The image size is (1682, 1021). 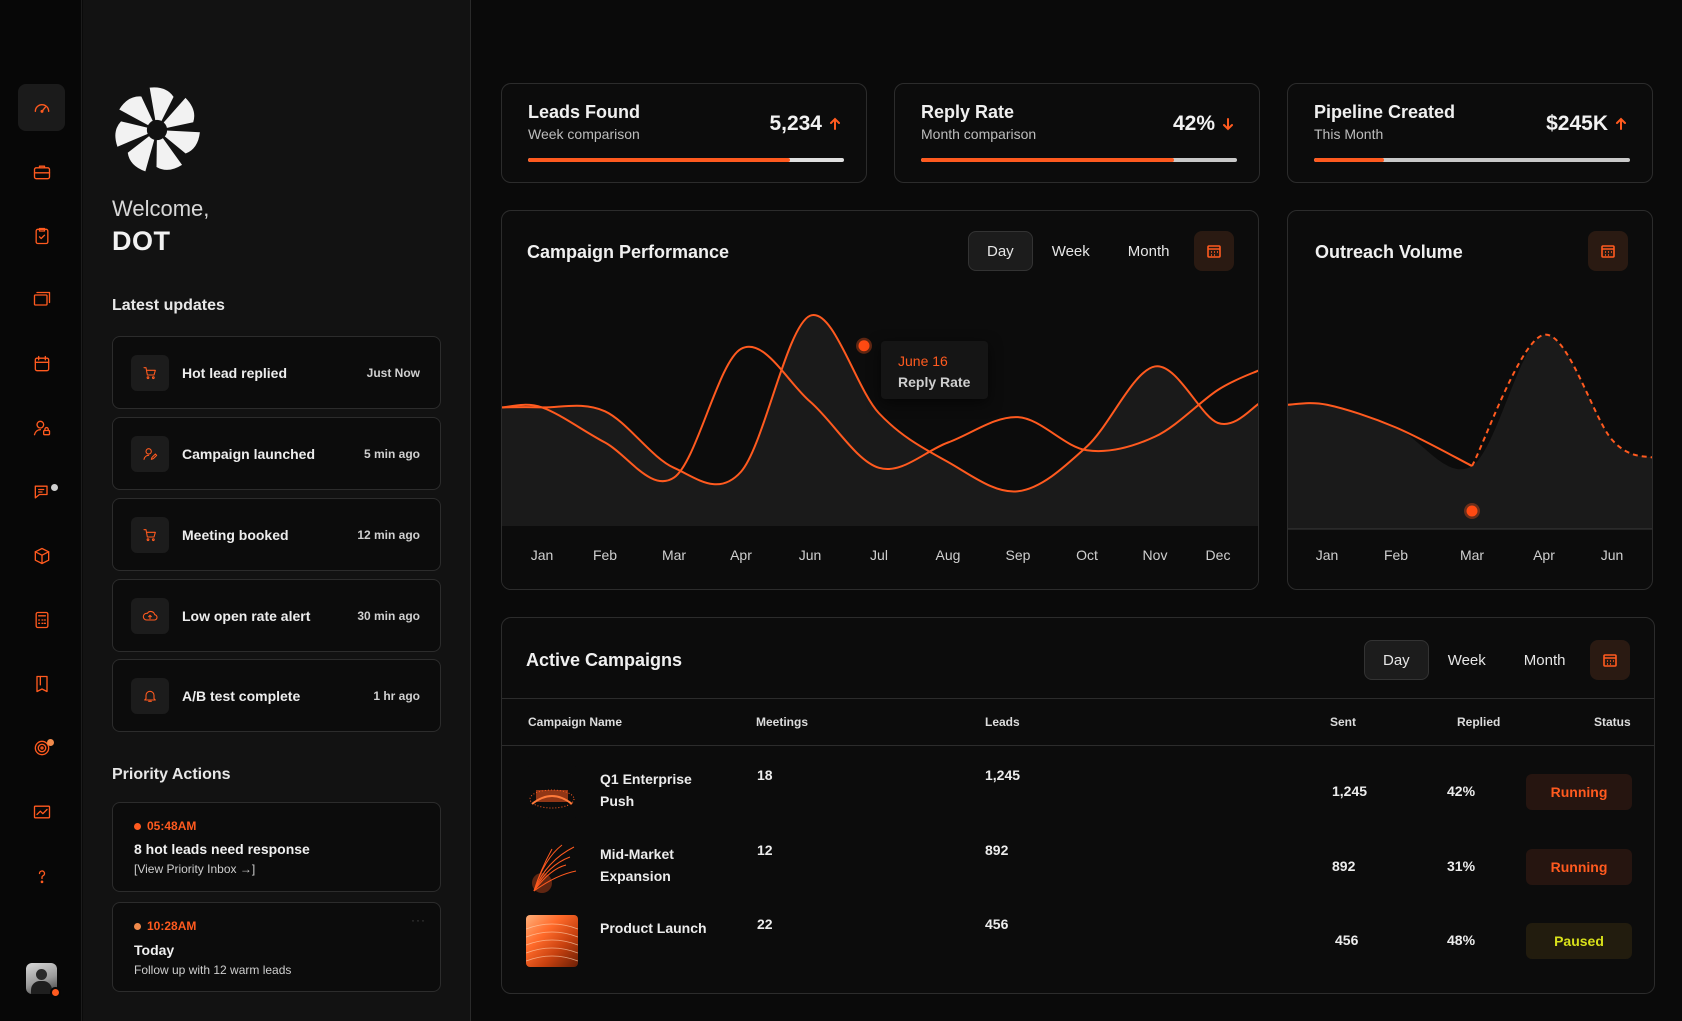 I want to click on bell-icon, so click(x=150, y=696).